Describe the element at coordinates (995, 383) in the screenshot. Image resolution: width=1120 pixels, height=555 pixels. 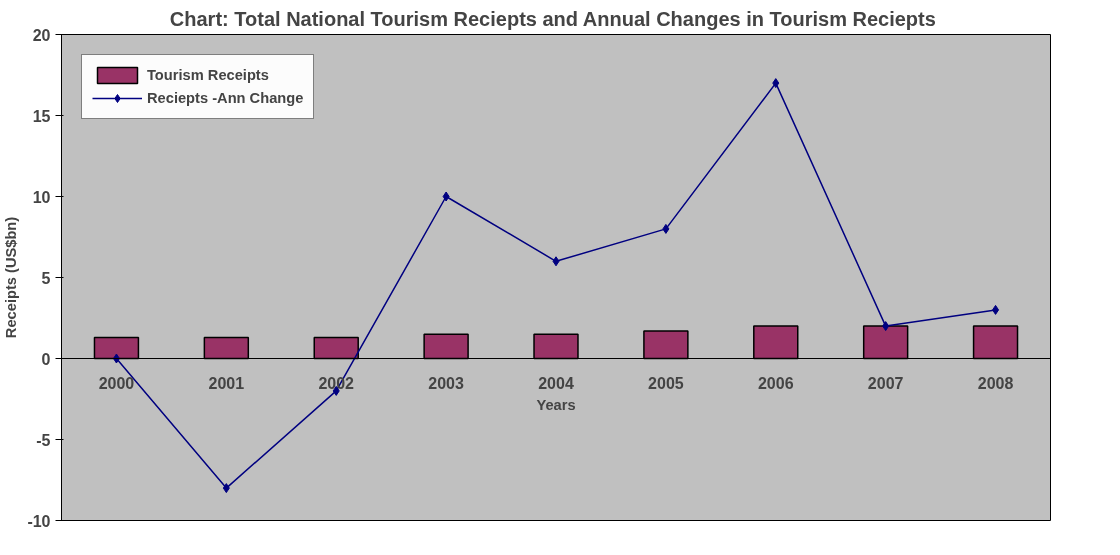
I see `x-tick-label: 2008` at that location.